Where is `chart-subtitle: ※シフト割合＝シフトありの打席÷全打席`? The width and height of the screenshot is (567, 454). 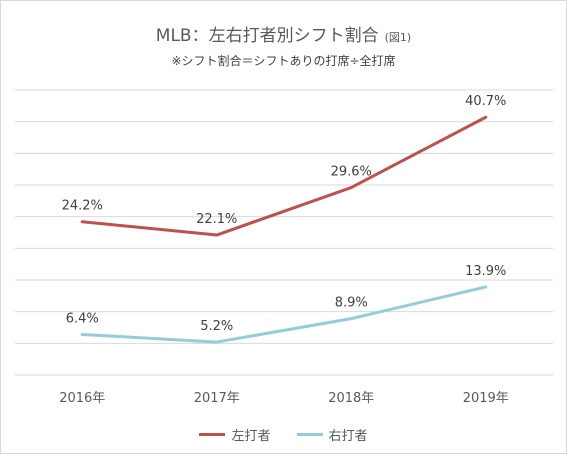
chart-subtitle: ※シフト割合＝シフトありの打席÷全打席 is located at coordinates (283, 61).